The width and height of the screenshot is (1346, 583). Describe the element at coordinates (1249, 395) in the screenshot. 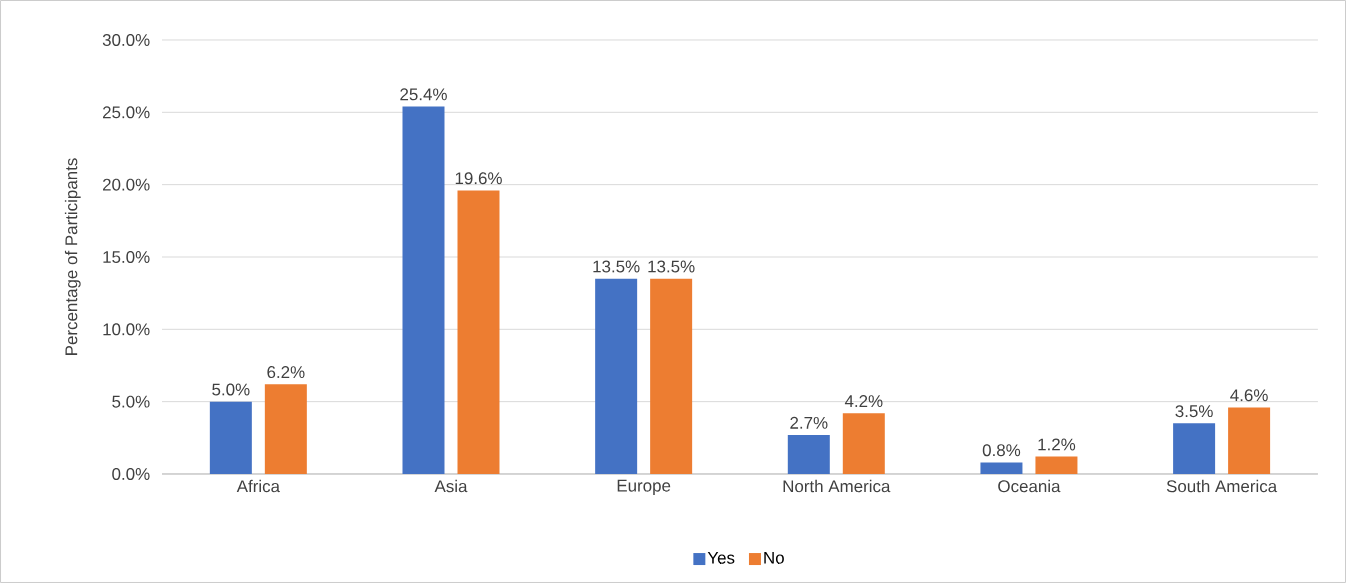

I see `data-label: 4.6%` at that location.